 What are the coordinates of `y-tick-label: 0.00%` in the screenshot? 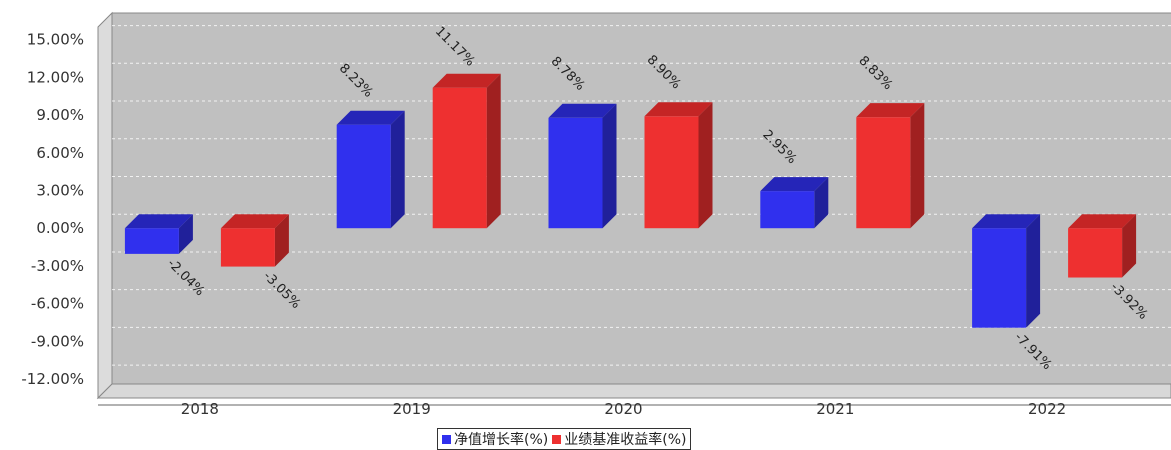 It's located at (60, 228).